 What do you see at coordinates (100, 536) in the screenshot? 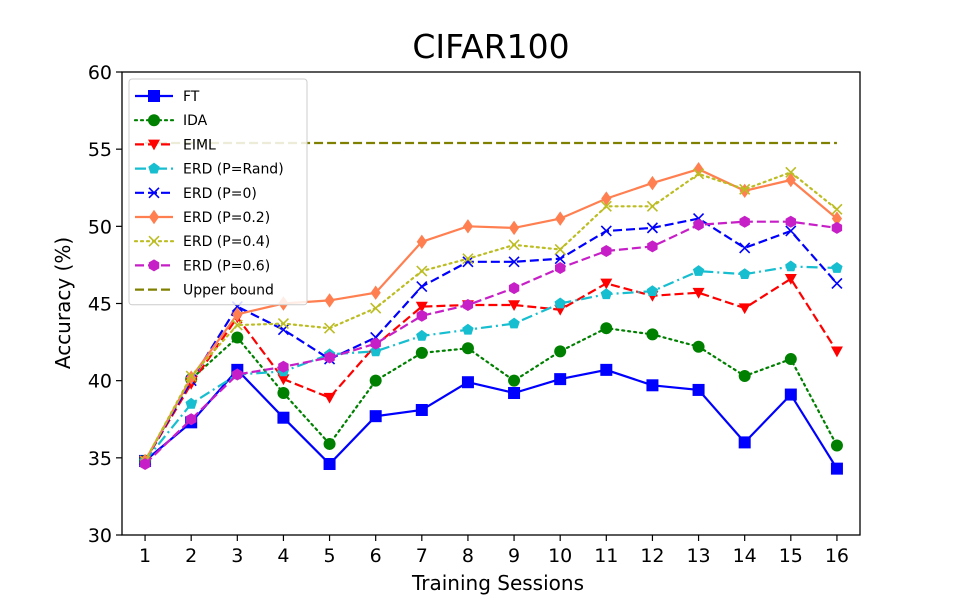
I see `y-tick-label: 30` at bounding box center [100, 536].